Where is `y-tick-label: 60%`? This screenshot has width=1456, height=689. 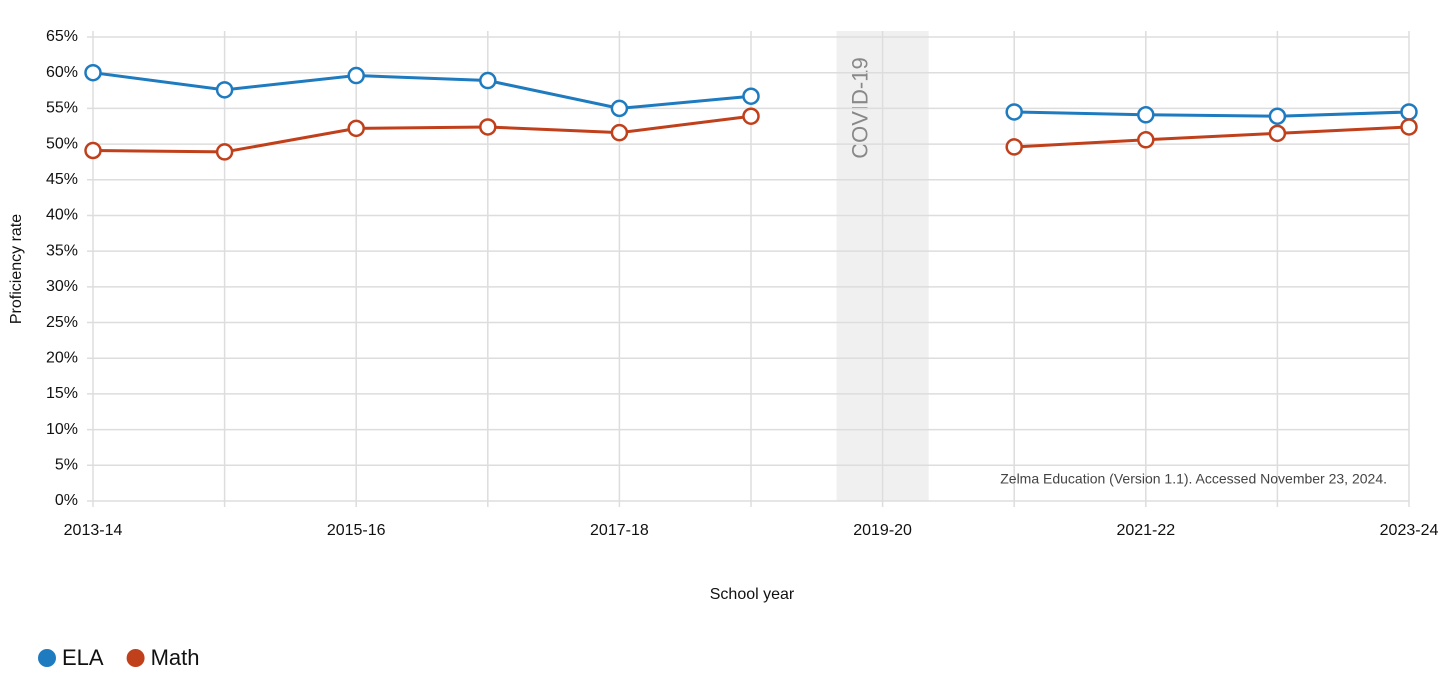
y-tick-label: 60% is located at coordinates (62, 72).